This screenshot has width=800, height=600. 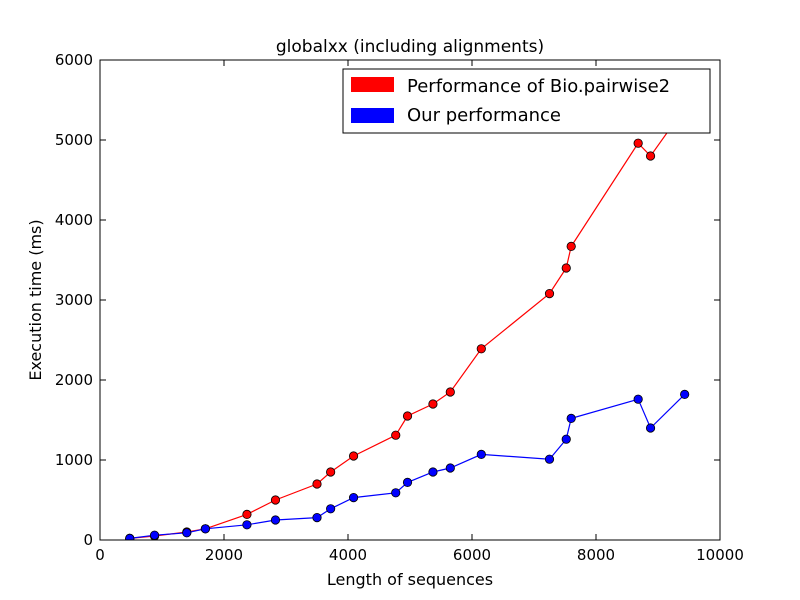 I want to click on y-tick-label: 5000, so click(x=74, y=140).